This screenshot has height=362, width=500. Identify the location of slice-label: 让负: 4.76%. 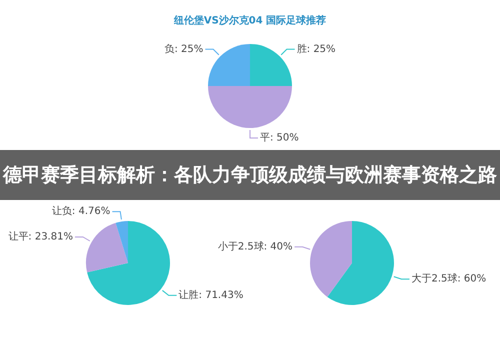
(81, 211).